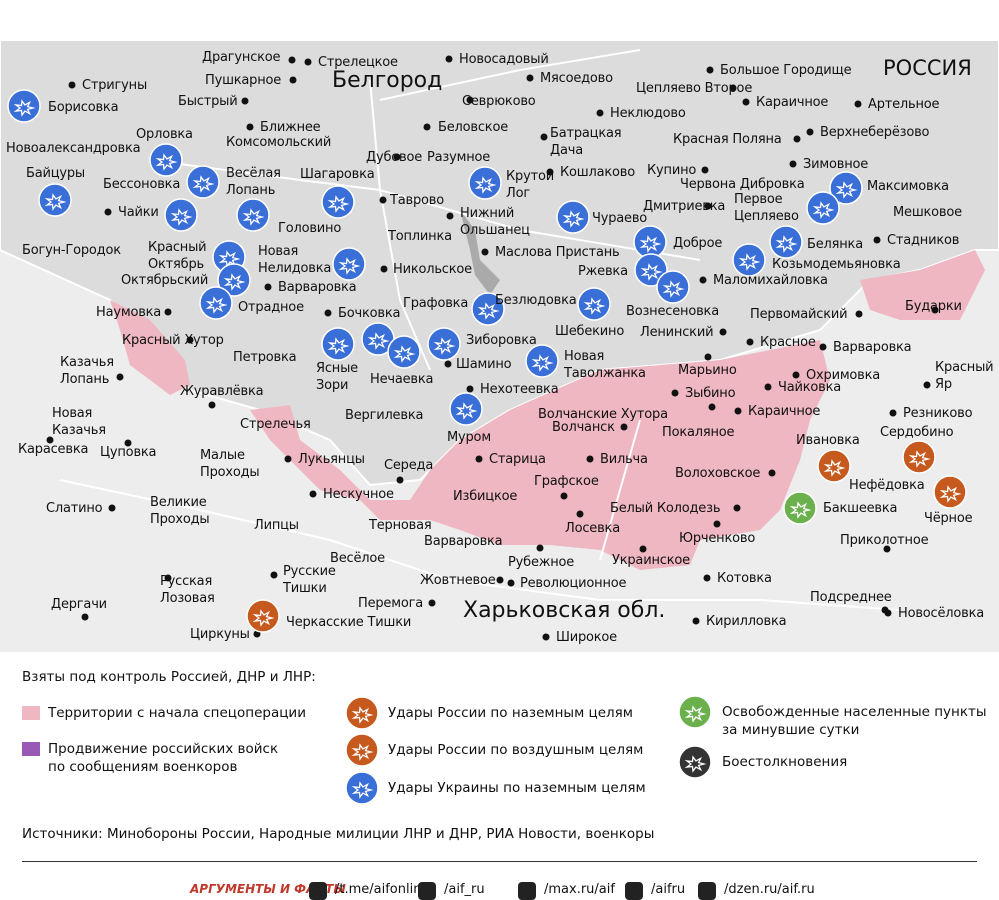 The image size is (999, 900). I want to click on place-label: Лосевка, so click(592, 528).